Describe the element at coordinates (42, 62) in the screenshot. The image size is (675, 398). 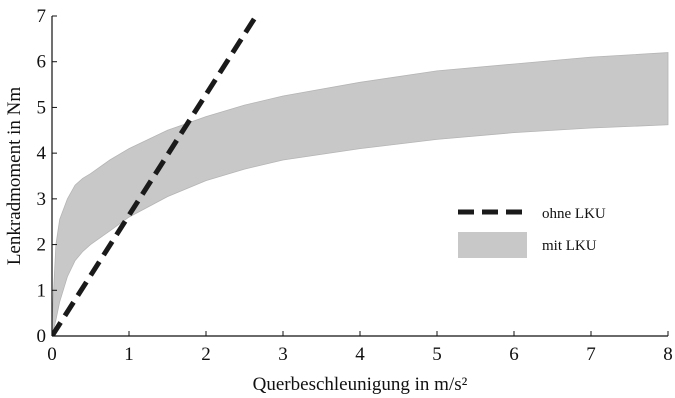
I see `y-tick-label: 6` at that location.